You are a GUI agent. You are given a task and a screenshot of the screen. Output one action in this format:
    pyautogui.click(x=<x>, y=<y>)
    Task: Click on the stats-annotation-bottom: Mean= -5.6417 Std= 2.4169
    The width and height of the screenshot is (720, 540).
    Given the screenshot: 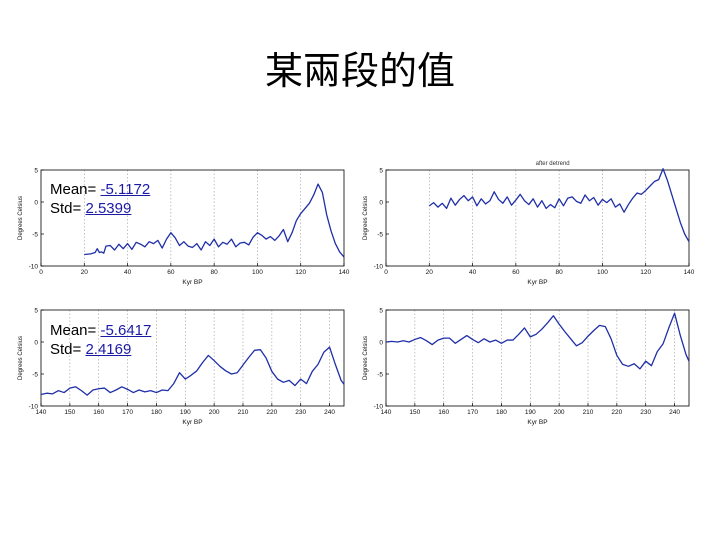 What is the action you would take?
    pyautogui.click(x=100, y=340)
    